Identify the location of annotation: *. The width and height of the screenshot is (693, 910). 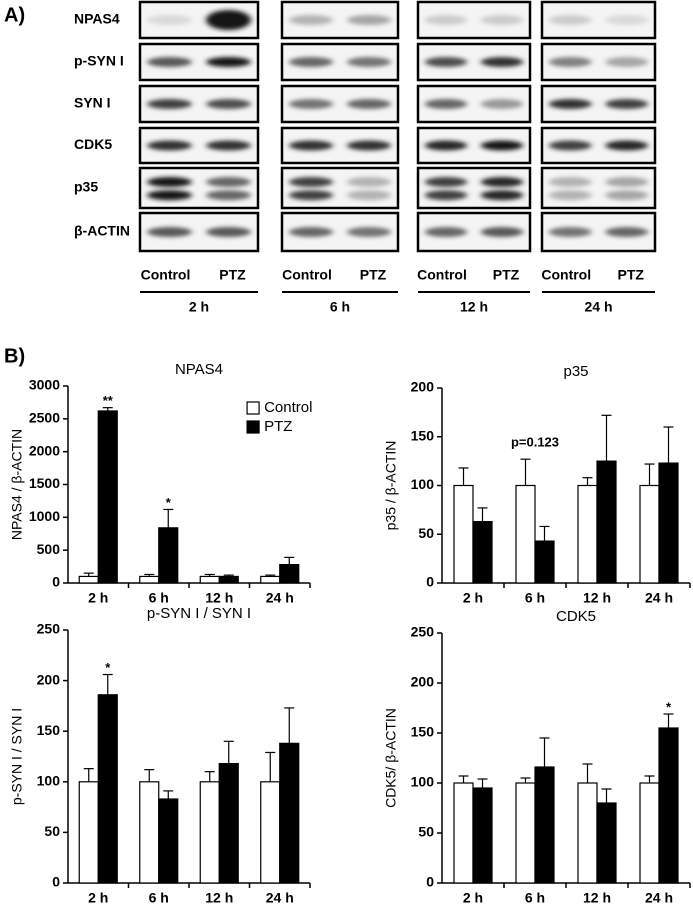
(169, 502).